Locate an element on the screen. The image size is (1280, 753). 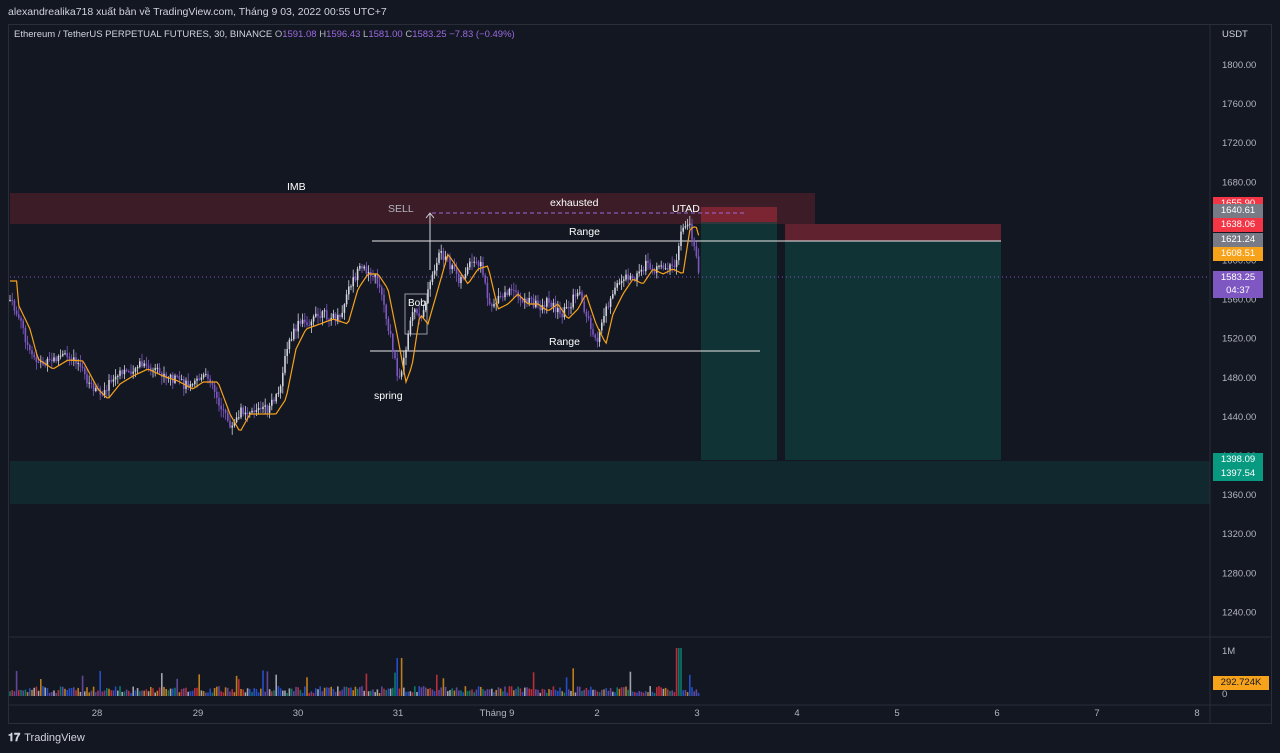
imb-label: IMB is located at coordinates (296, 187).